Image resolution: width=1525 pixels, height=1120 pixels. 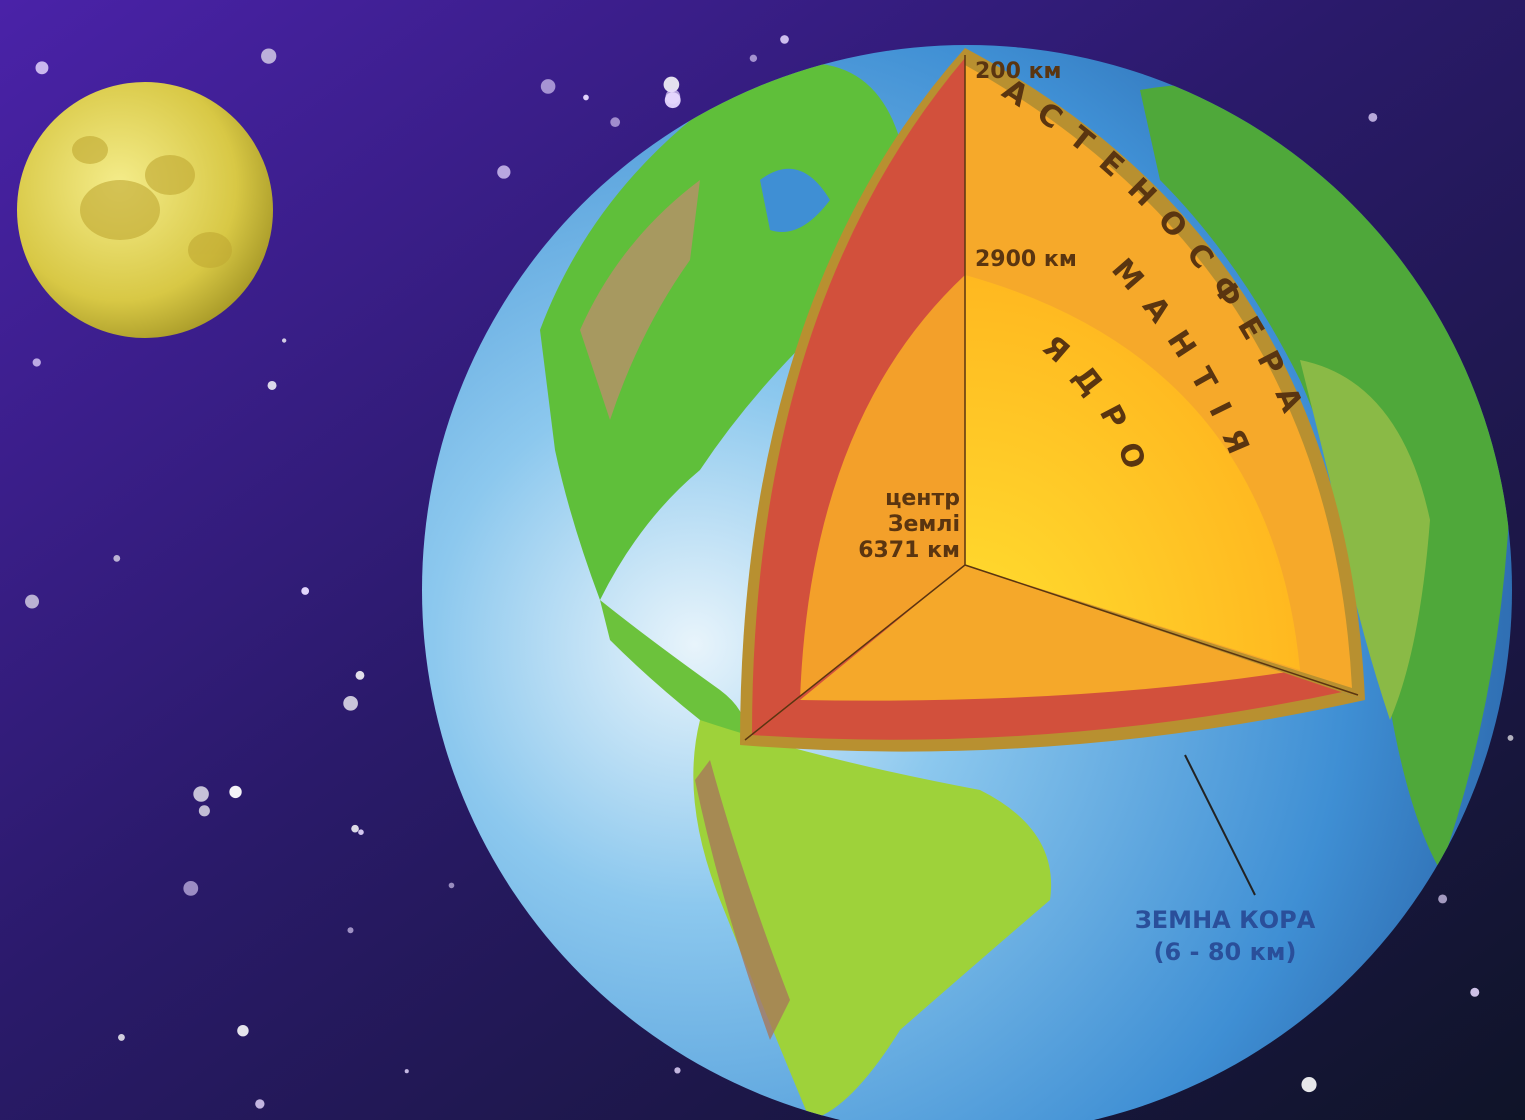 I want to click on crust-thickness: (6 - 80 км), so click(x=1225, y=952).